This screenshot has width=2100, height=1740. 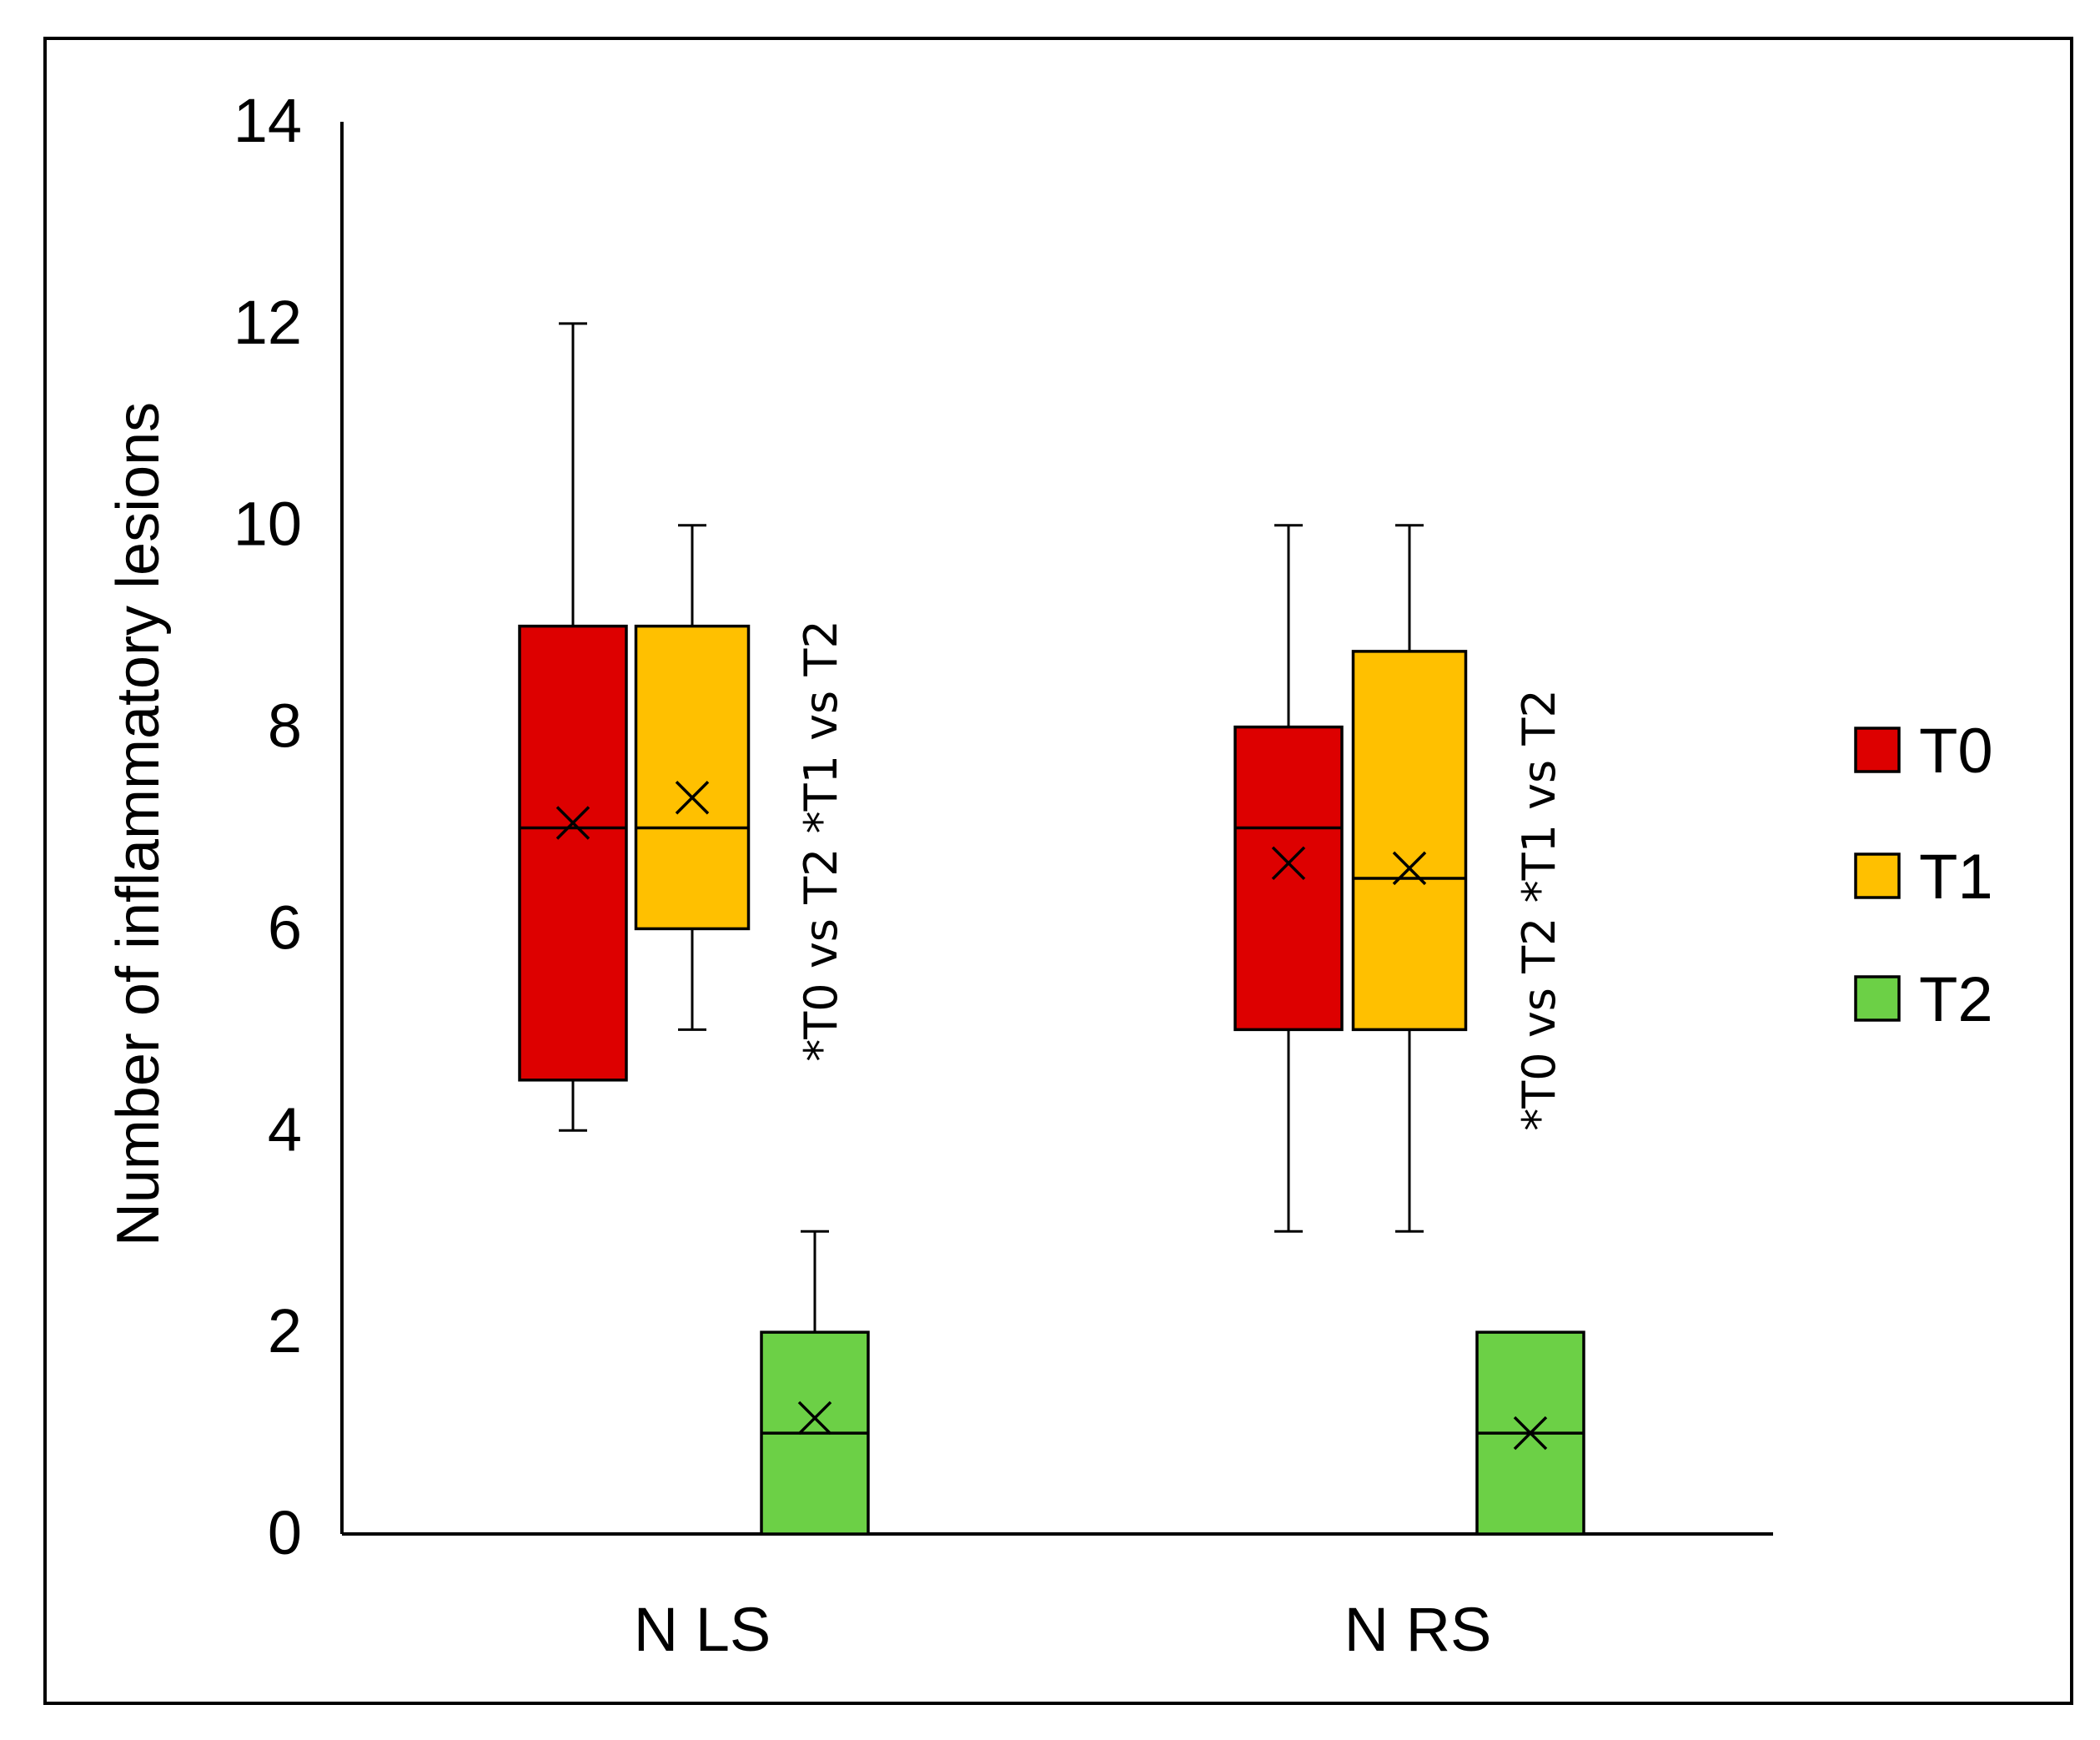 I want to click on box-T1-n-ls, so click(x=692, y=777).